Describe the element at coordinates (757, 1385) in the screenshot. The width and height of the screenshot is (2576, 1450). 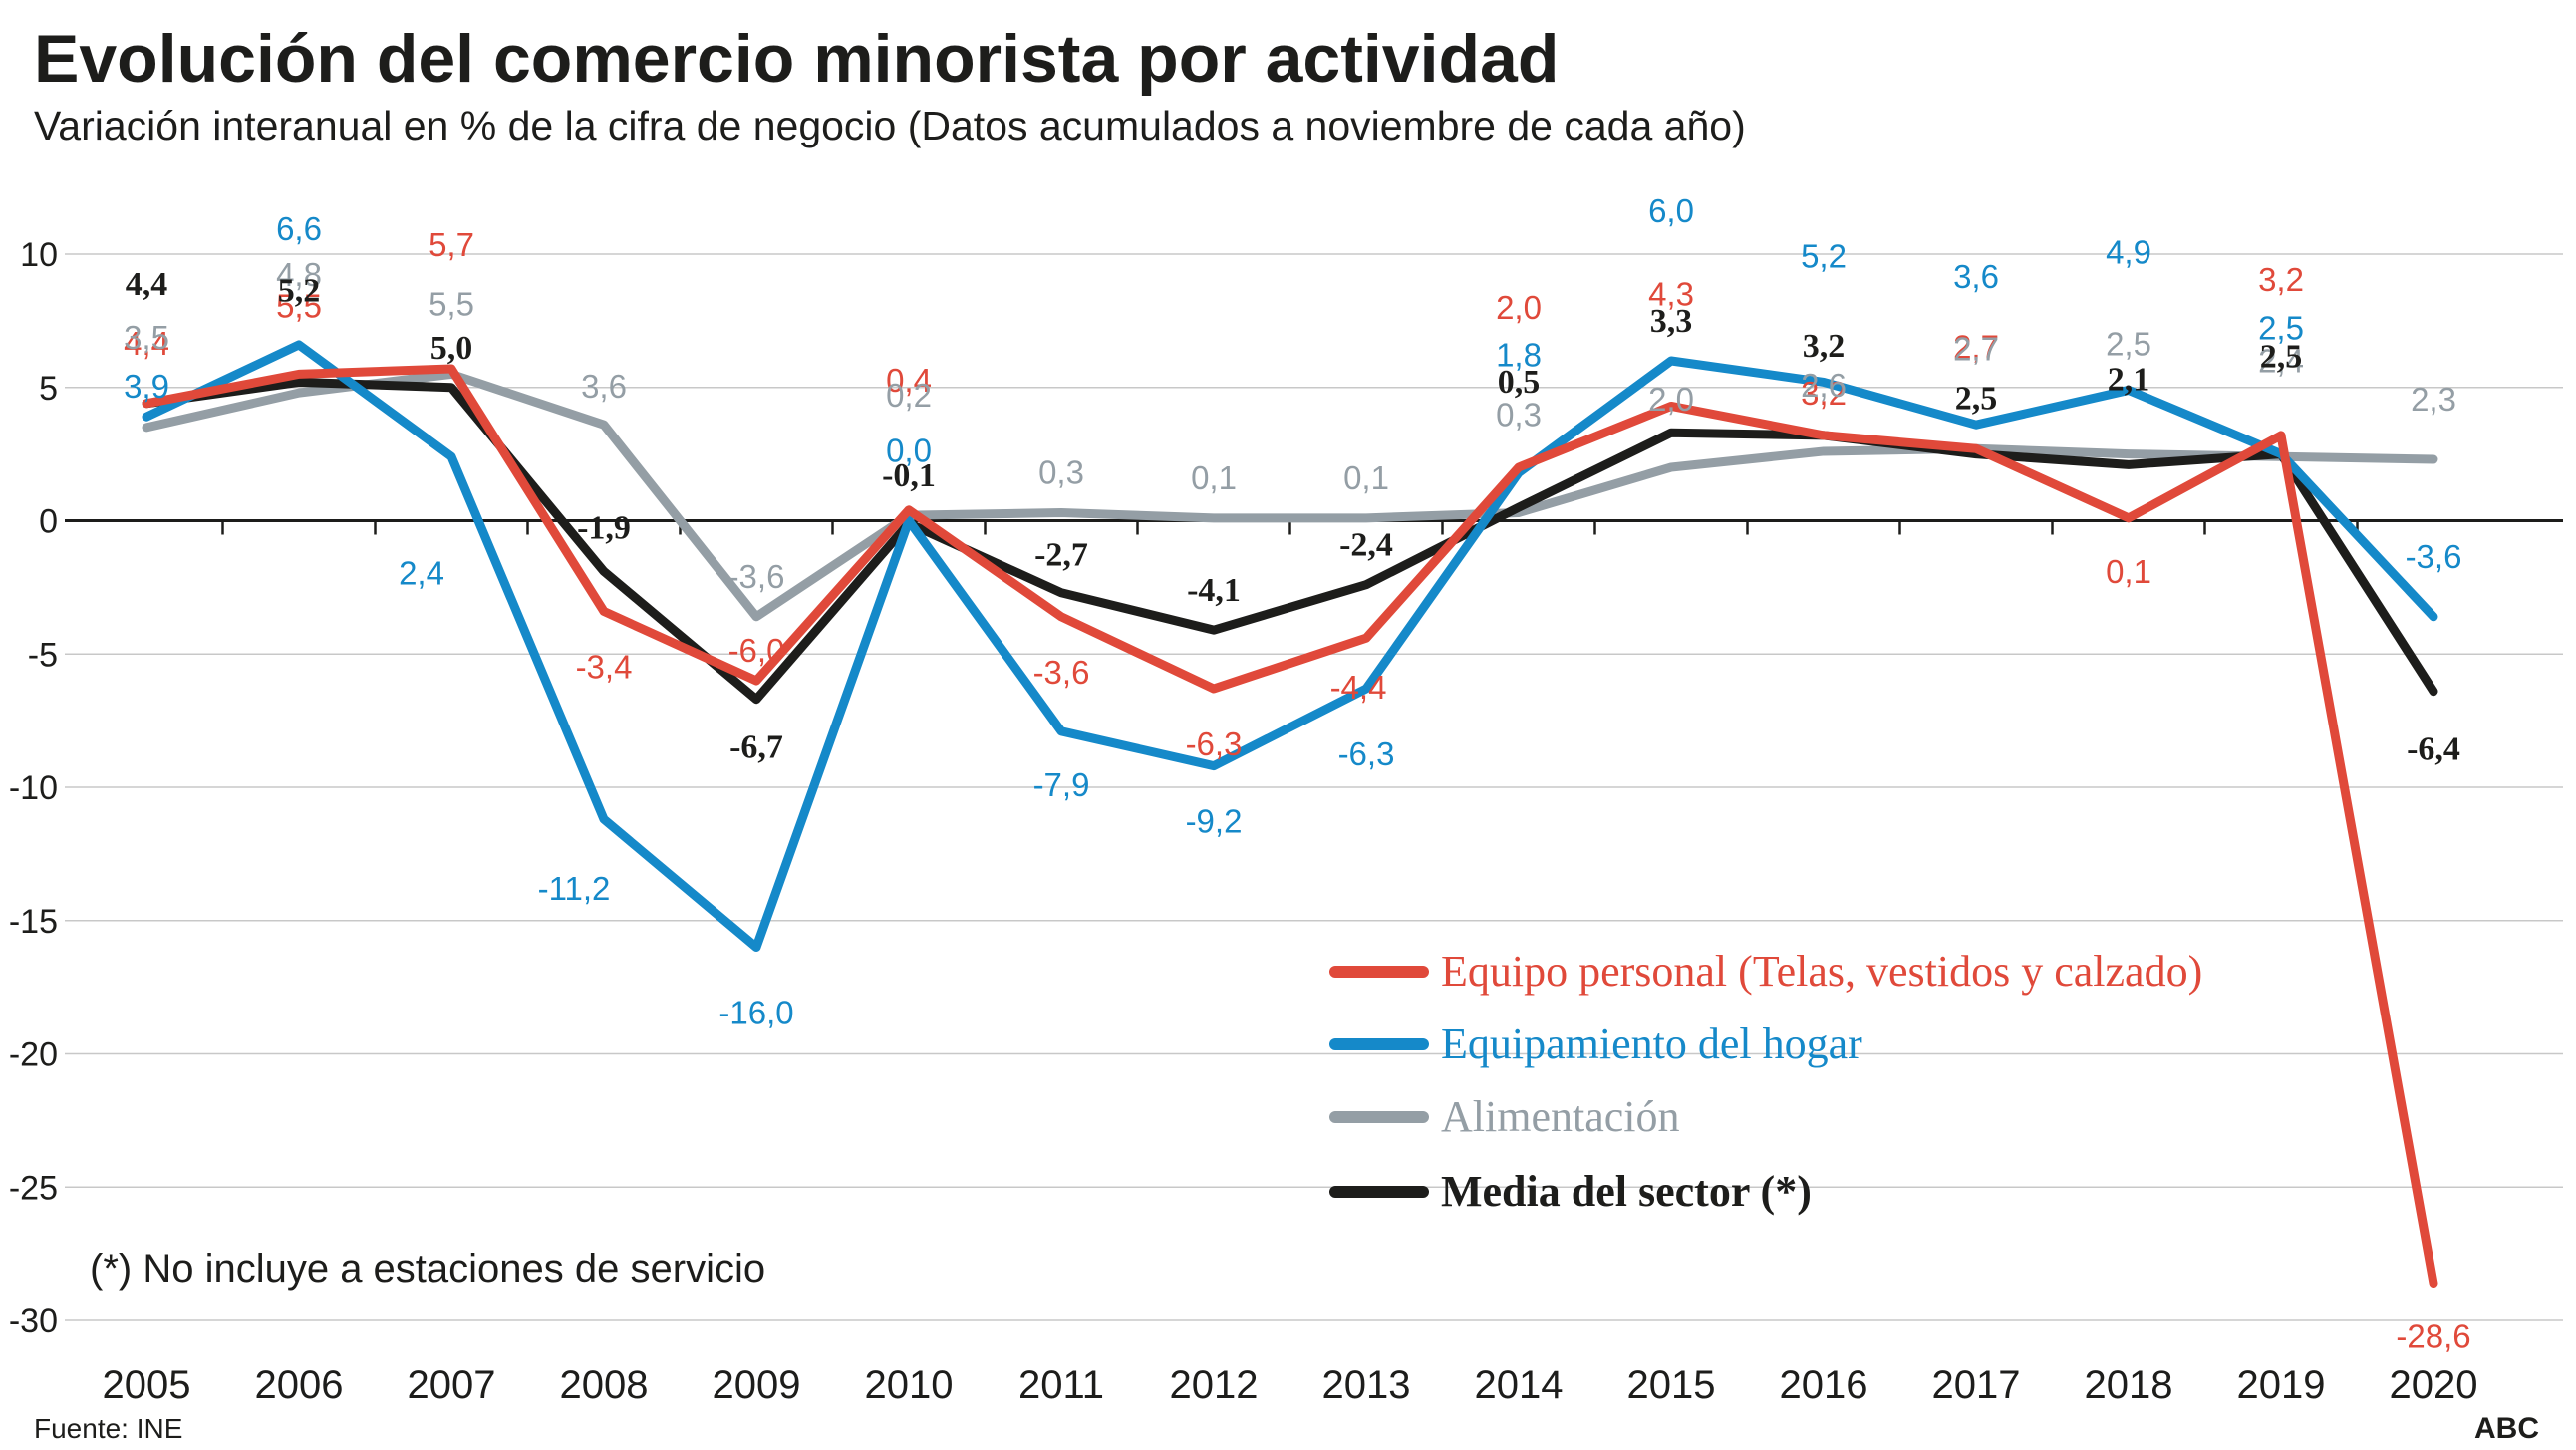
I see `x-tick-label: 2009` at that location.